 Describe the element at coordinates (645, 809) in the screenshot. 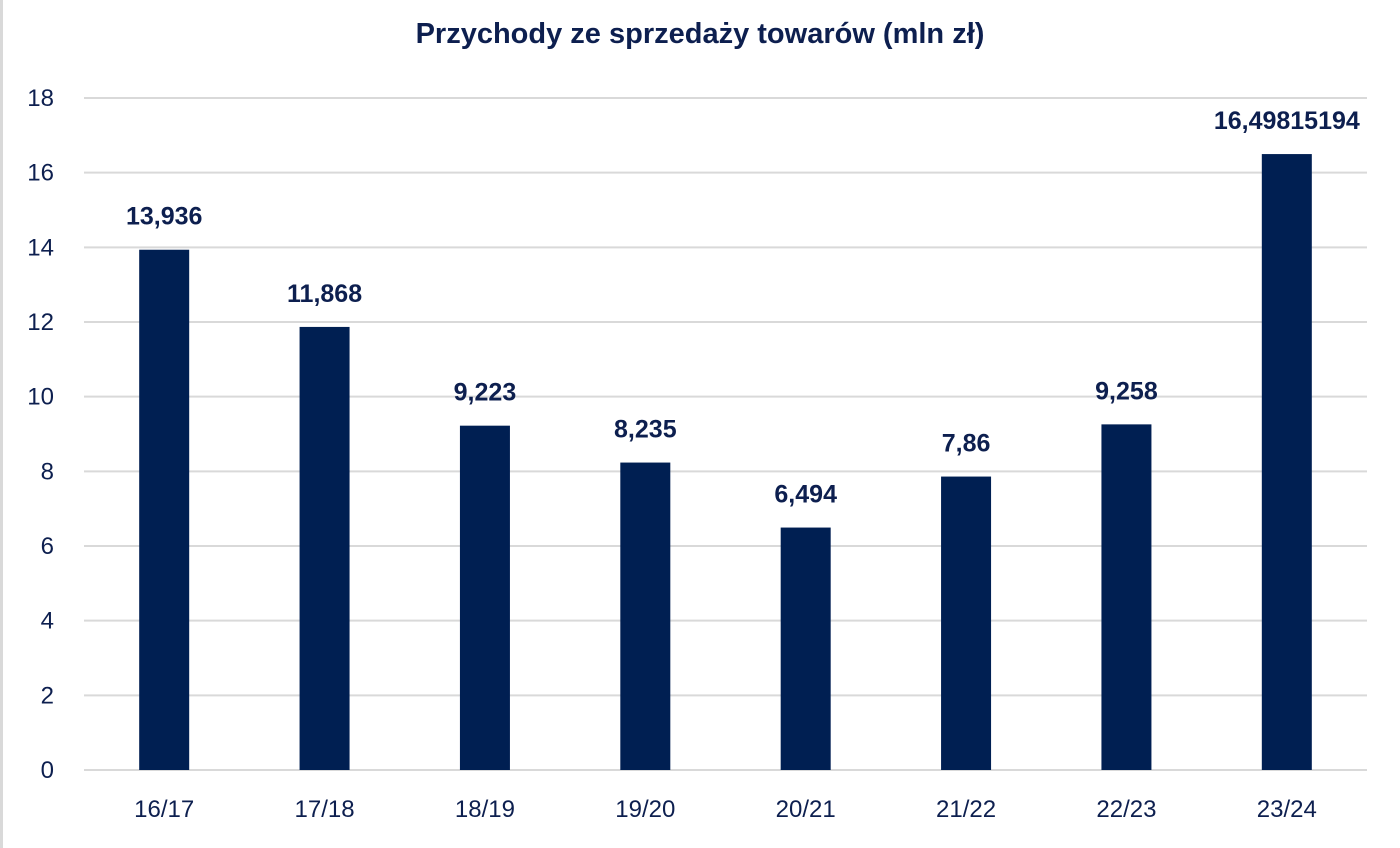

I see `x-tick-label: 19/20` at that location.